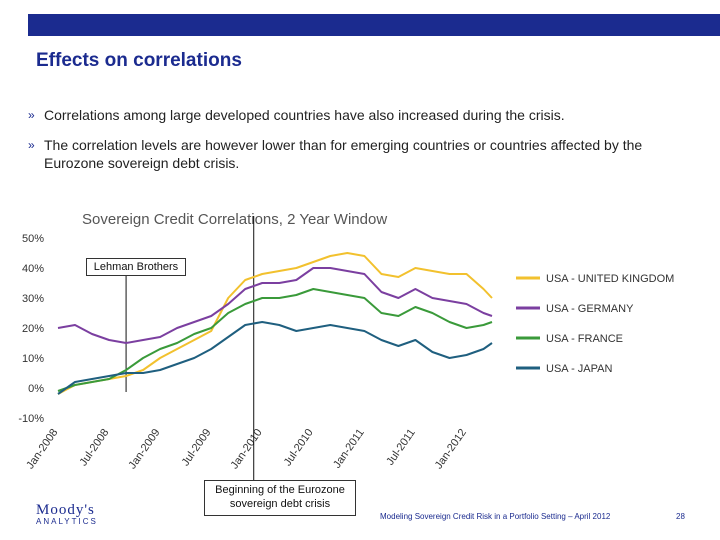 This screenshot has height=540, width=720. I want to click on y-tick-label: 30%, so click(33, 299).